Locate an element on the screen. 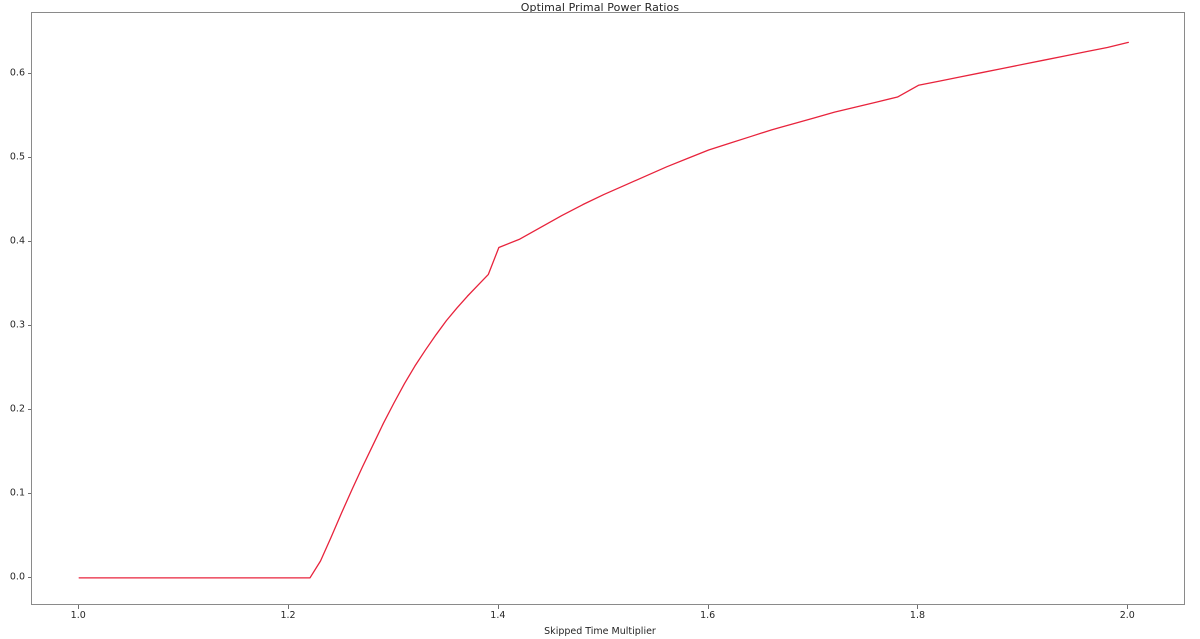 The height and width of the screenshot is (639, 1200). y-tick-label: 0.1 is located at coordinates (17, 493).